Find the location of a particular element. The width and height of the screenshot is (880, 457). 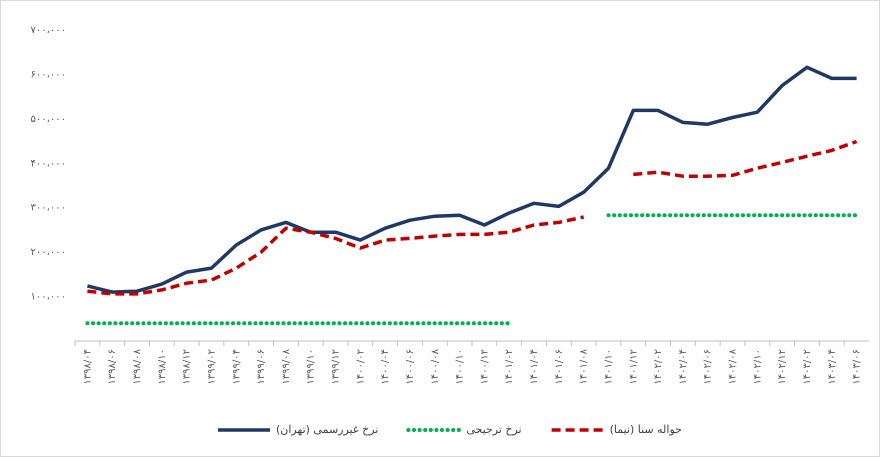

x-tick-label: ۱۴۰۰/۰۸ is located at coordinates (435, 366).